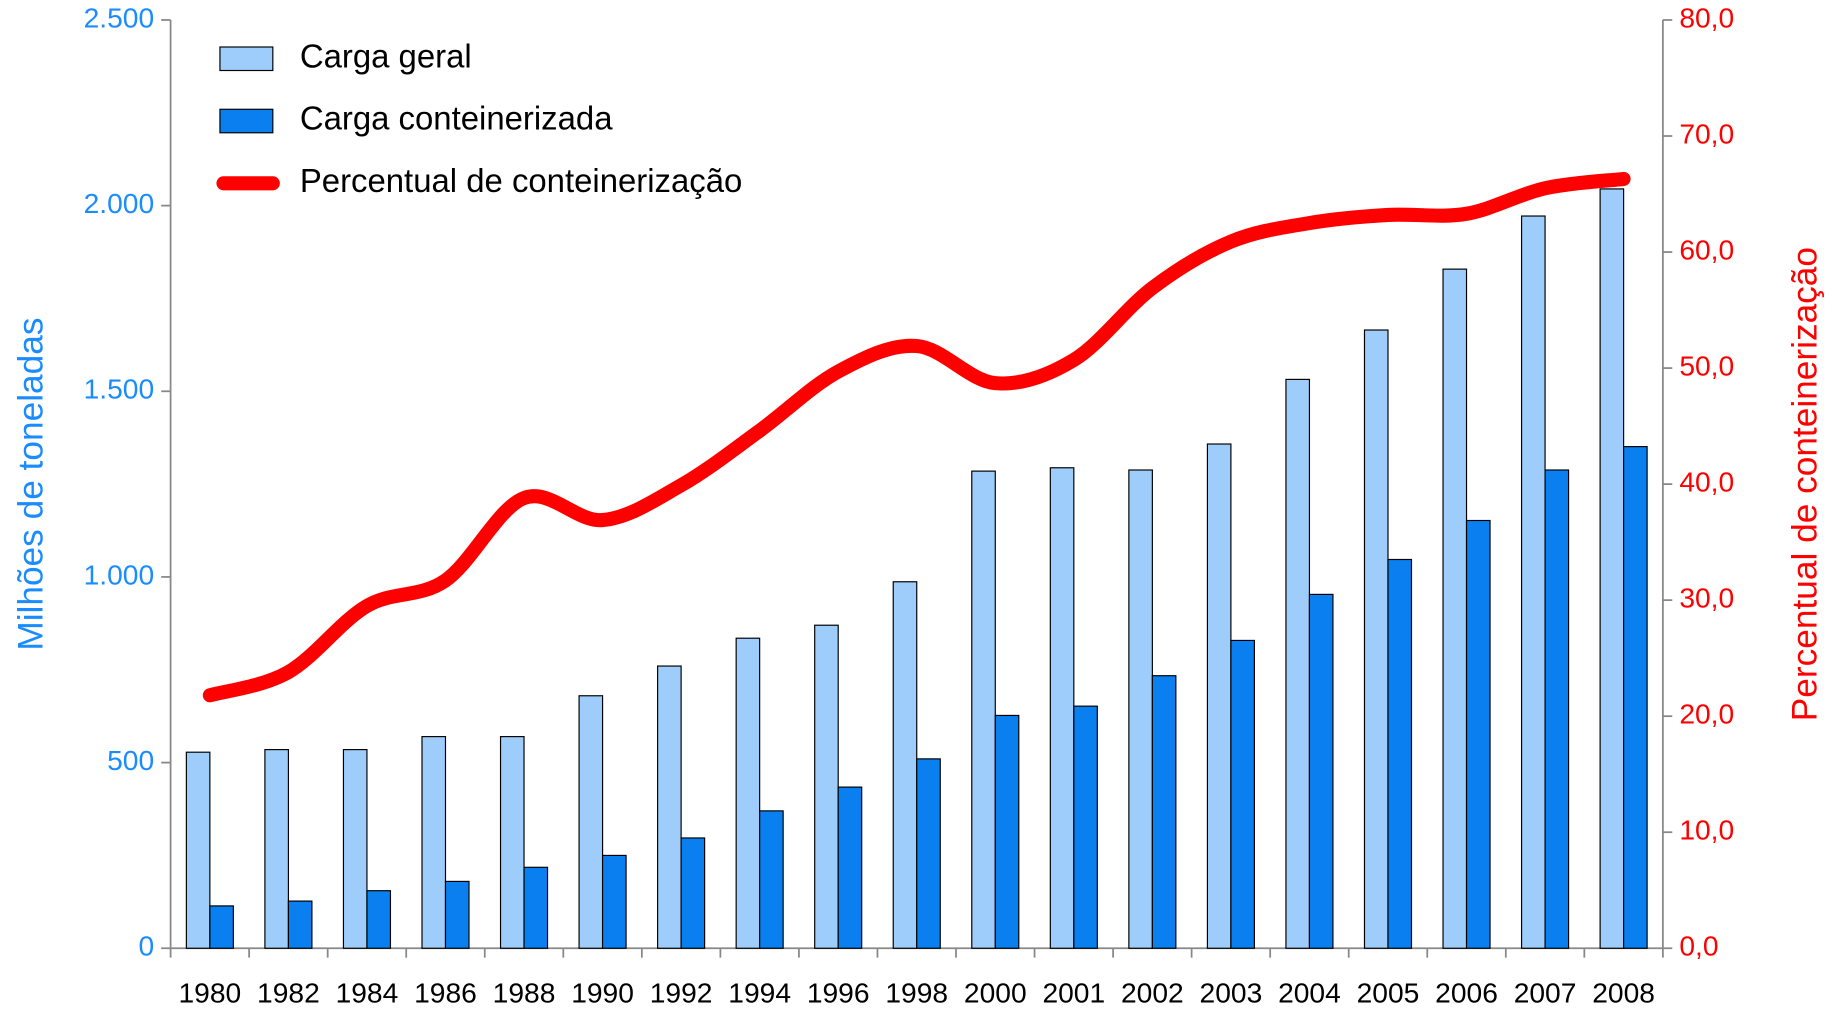 Image resolution: width=1837 pixels, height=1012 pixels. What do you see at coordinates (1706, 133) in the screenshot?
I see `y2-tick-label: 70,0` at bounding box center [1706, 133].